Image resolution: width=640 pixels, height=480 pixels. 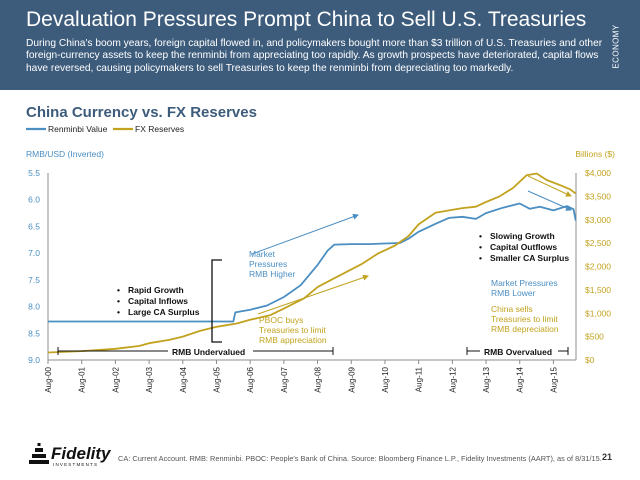 What do you see at coordinates (141, 112) in the screenshot?
I see `chart-title: China Currency vs. FX Reserves` at bounding box center [141, 112].